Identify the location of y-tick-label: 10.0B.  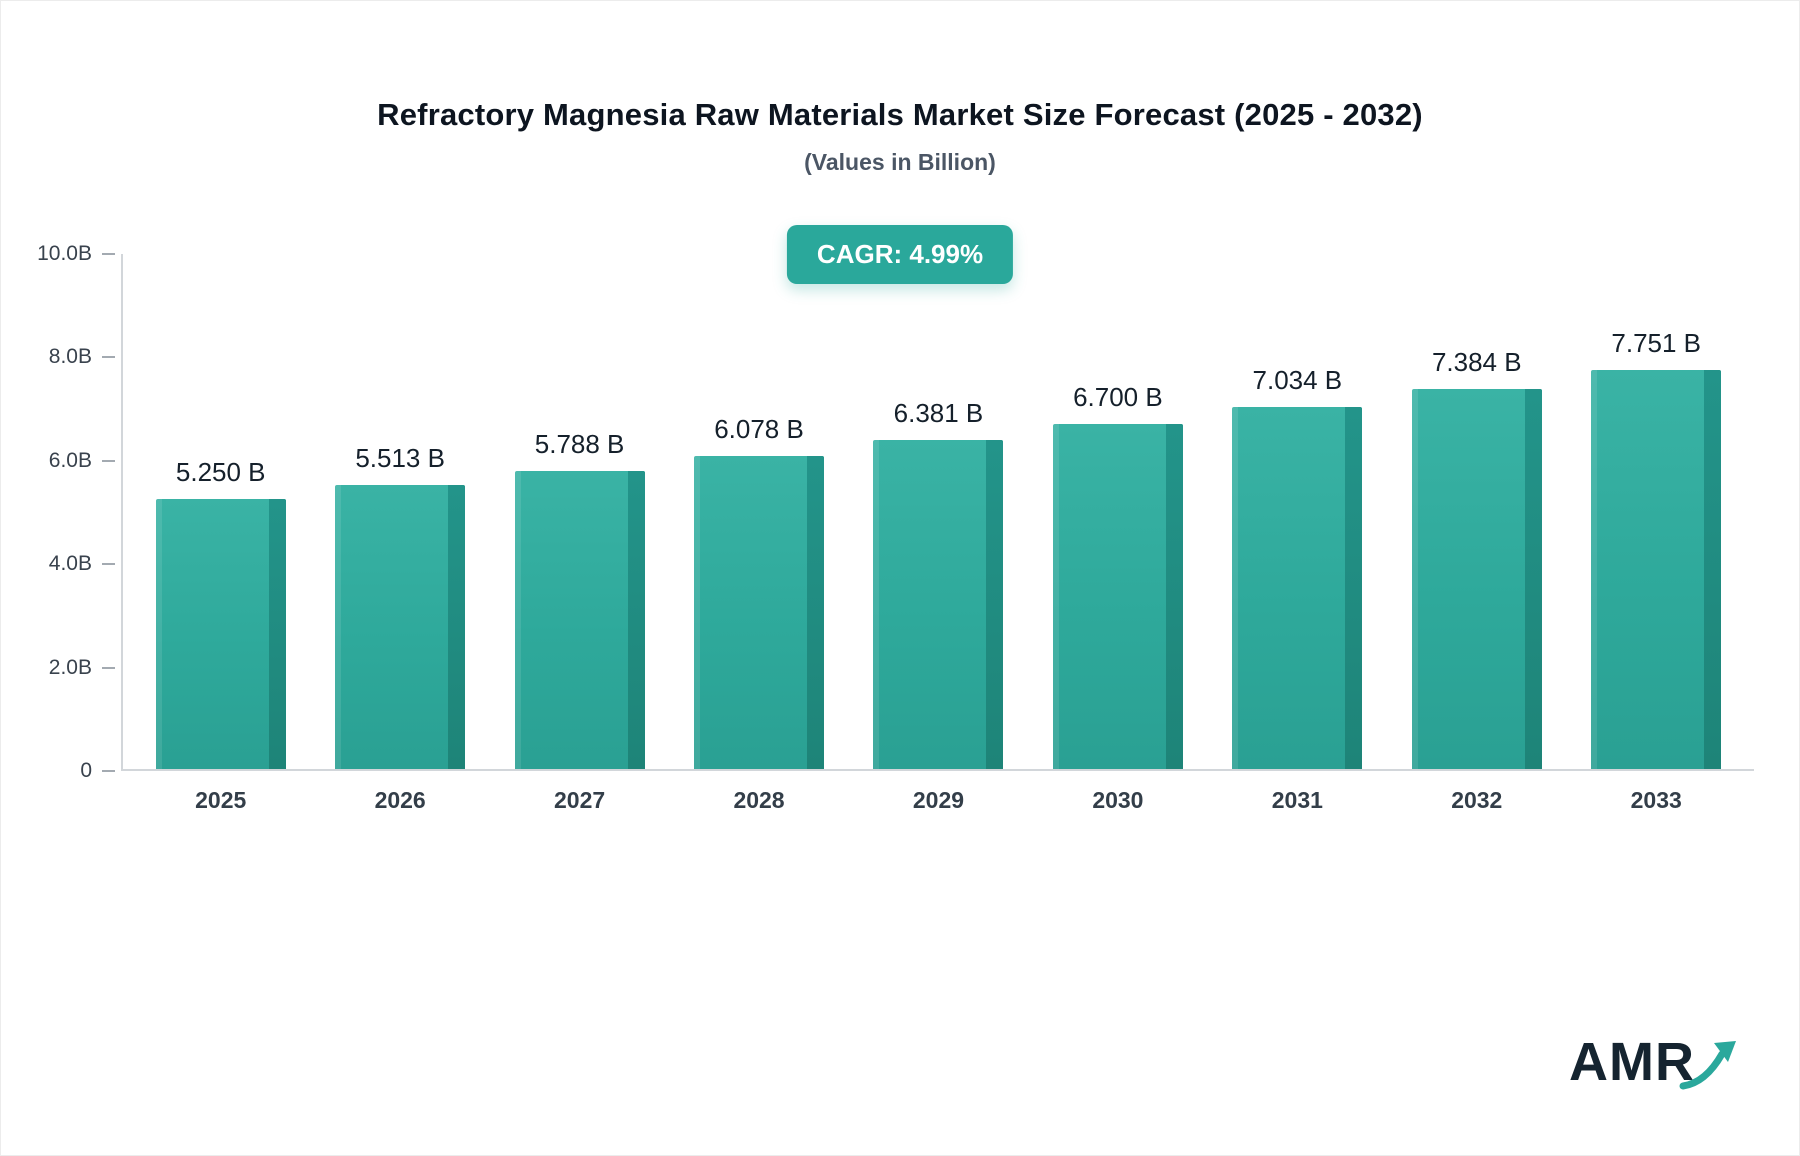
(64, 253).